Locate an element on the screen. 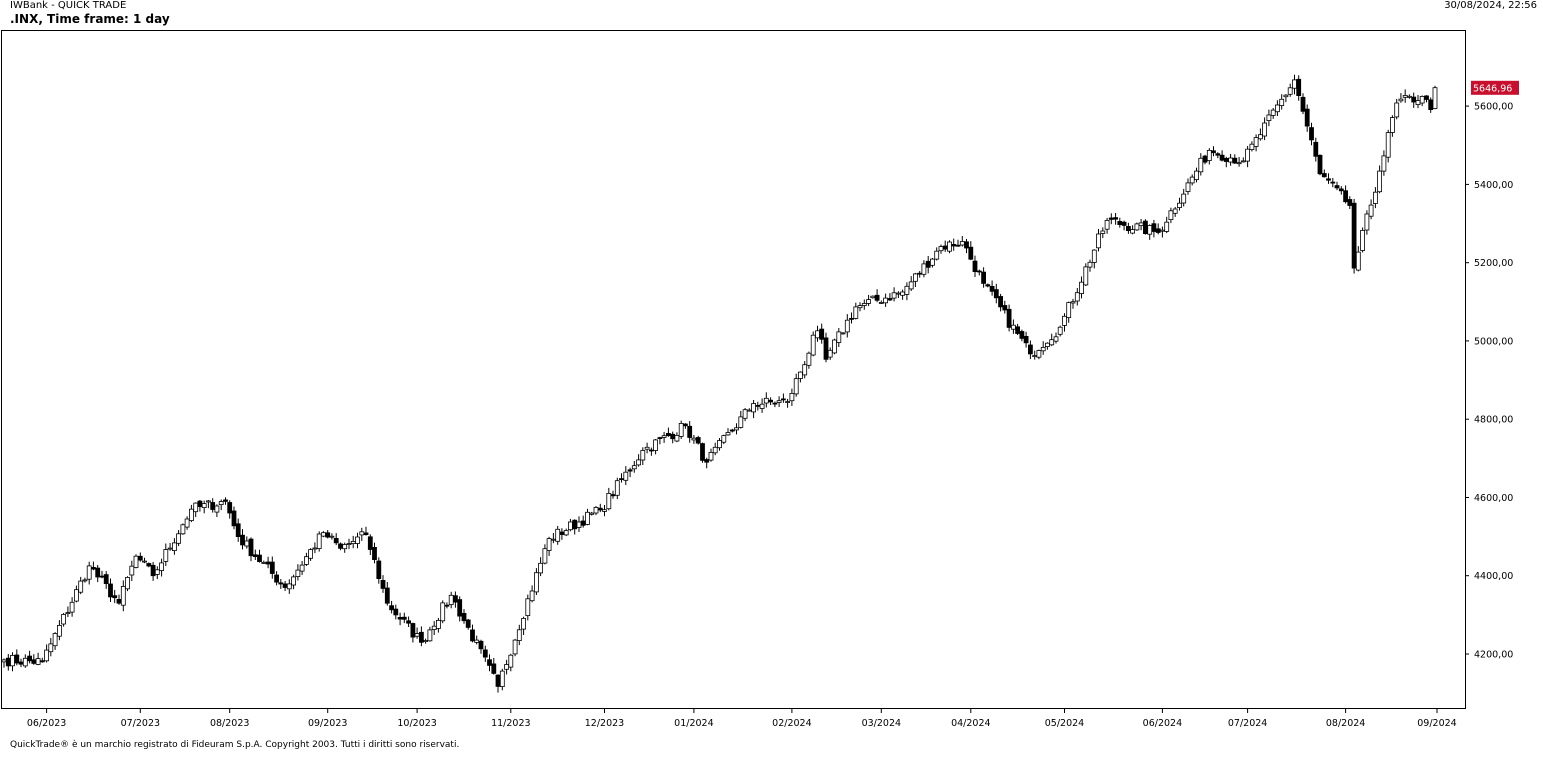 This screenshot has width=1543, height=759. x-tick-label: 01/2024 is located at coordinates (693, 723).